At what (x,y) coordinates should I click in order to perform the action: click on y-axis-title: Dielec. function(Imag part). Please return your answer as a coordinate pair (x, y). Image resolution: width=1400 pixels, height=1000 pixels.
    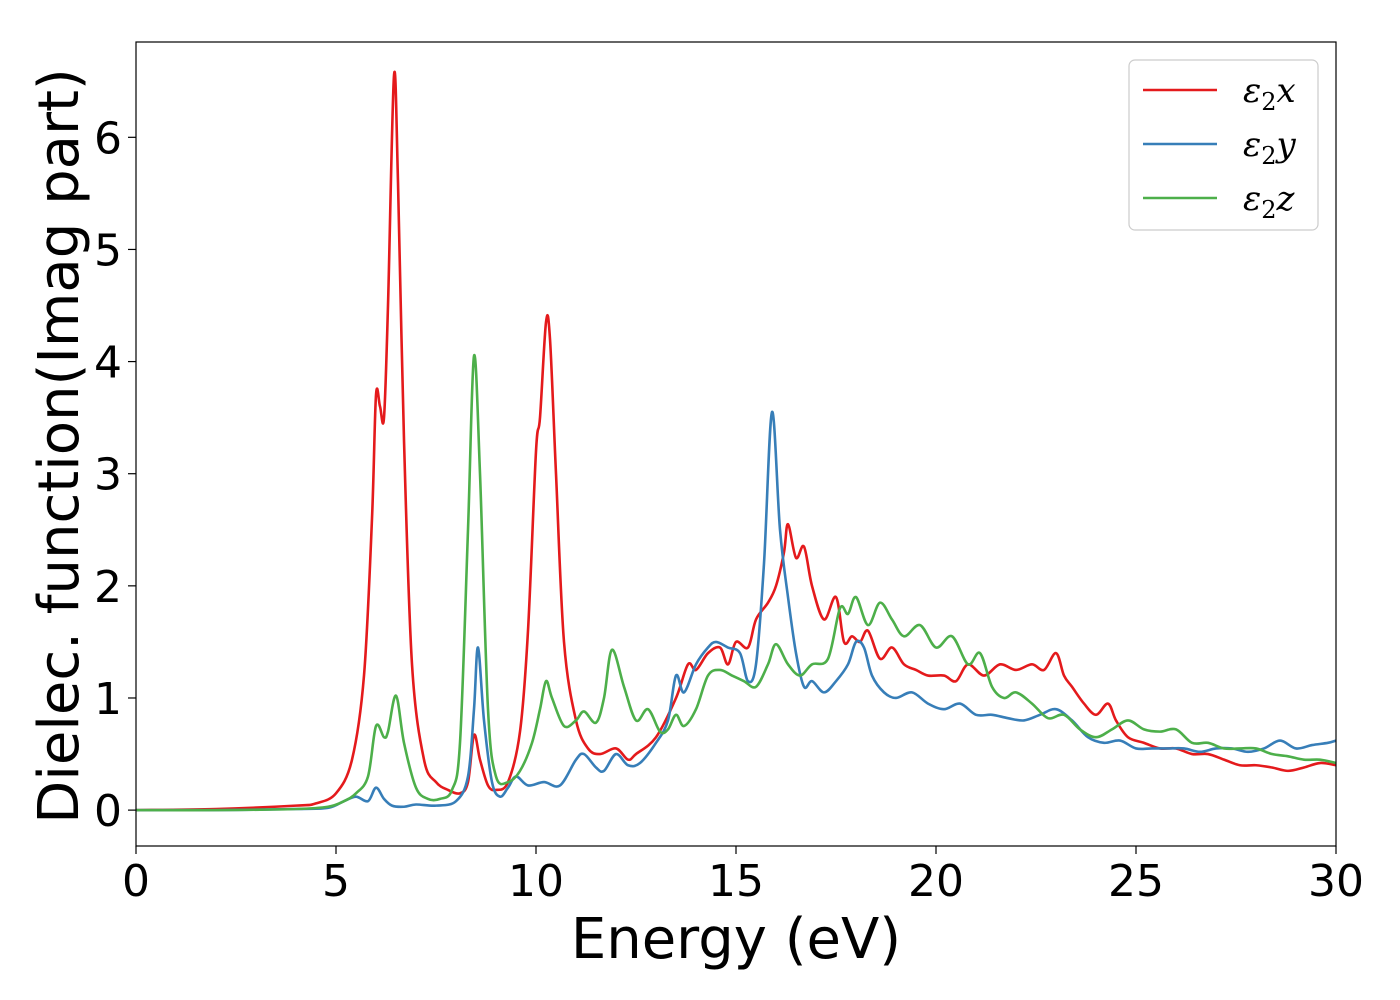
    Looking at the image, I should click on (59, 446).